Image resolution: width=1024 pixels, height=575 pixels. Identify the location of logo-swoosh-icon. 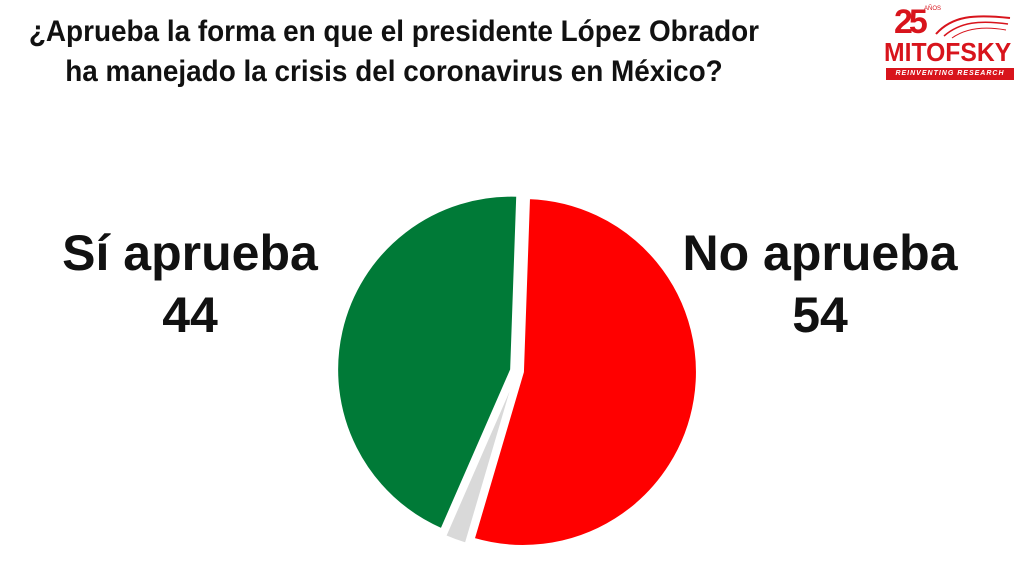
(973, 27).